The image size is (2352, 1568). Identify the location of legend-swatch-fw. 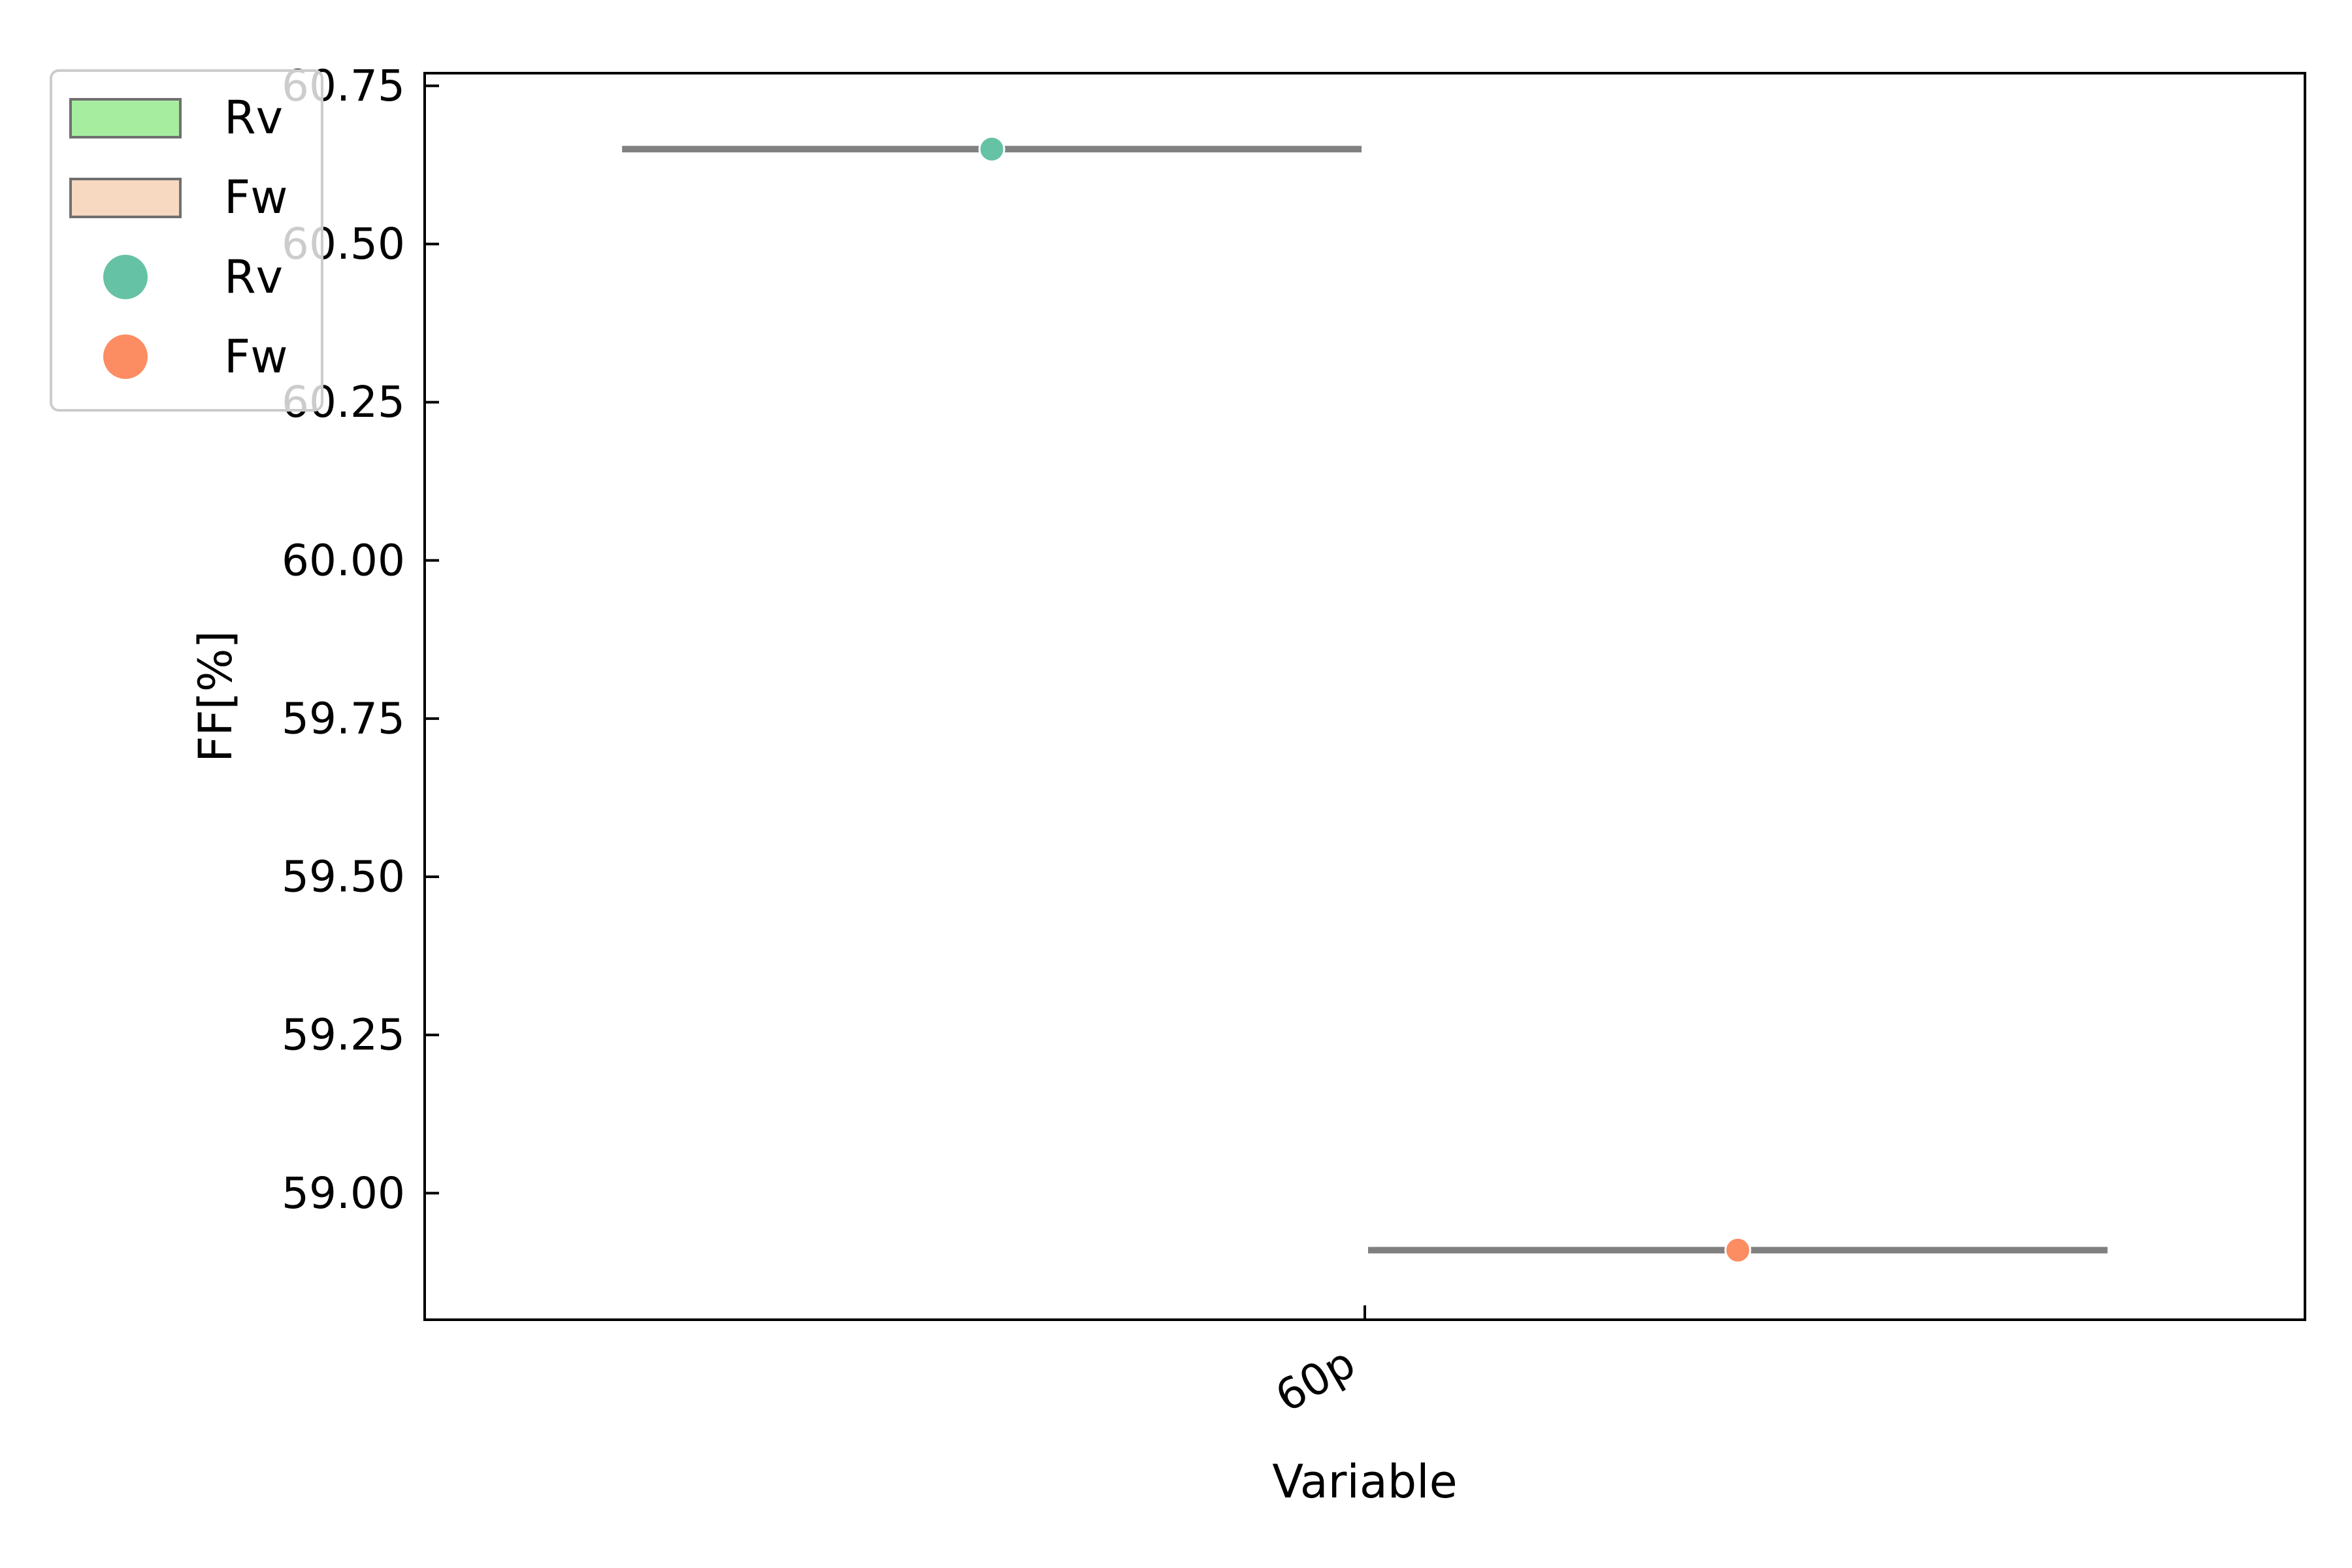
(125, 198).